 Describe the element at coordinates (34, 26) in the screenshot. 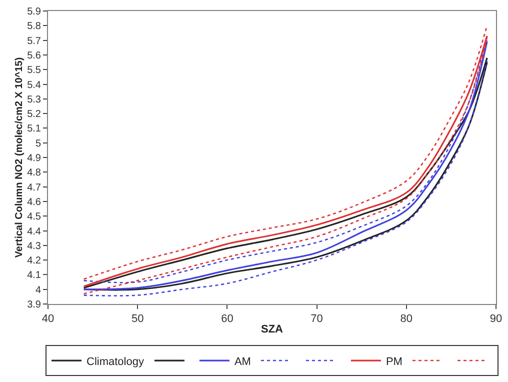

I see `y-tick-label: 5.8` at that location.